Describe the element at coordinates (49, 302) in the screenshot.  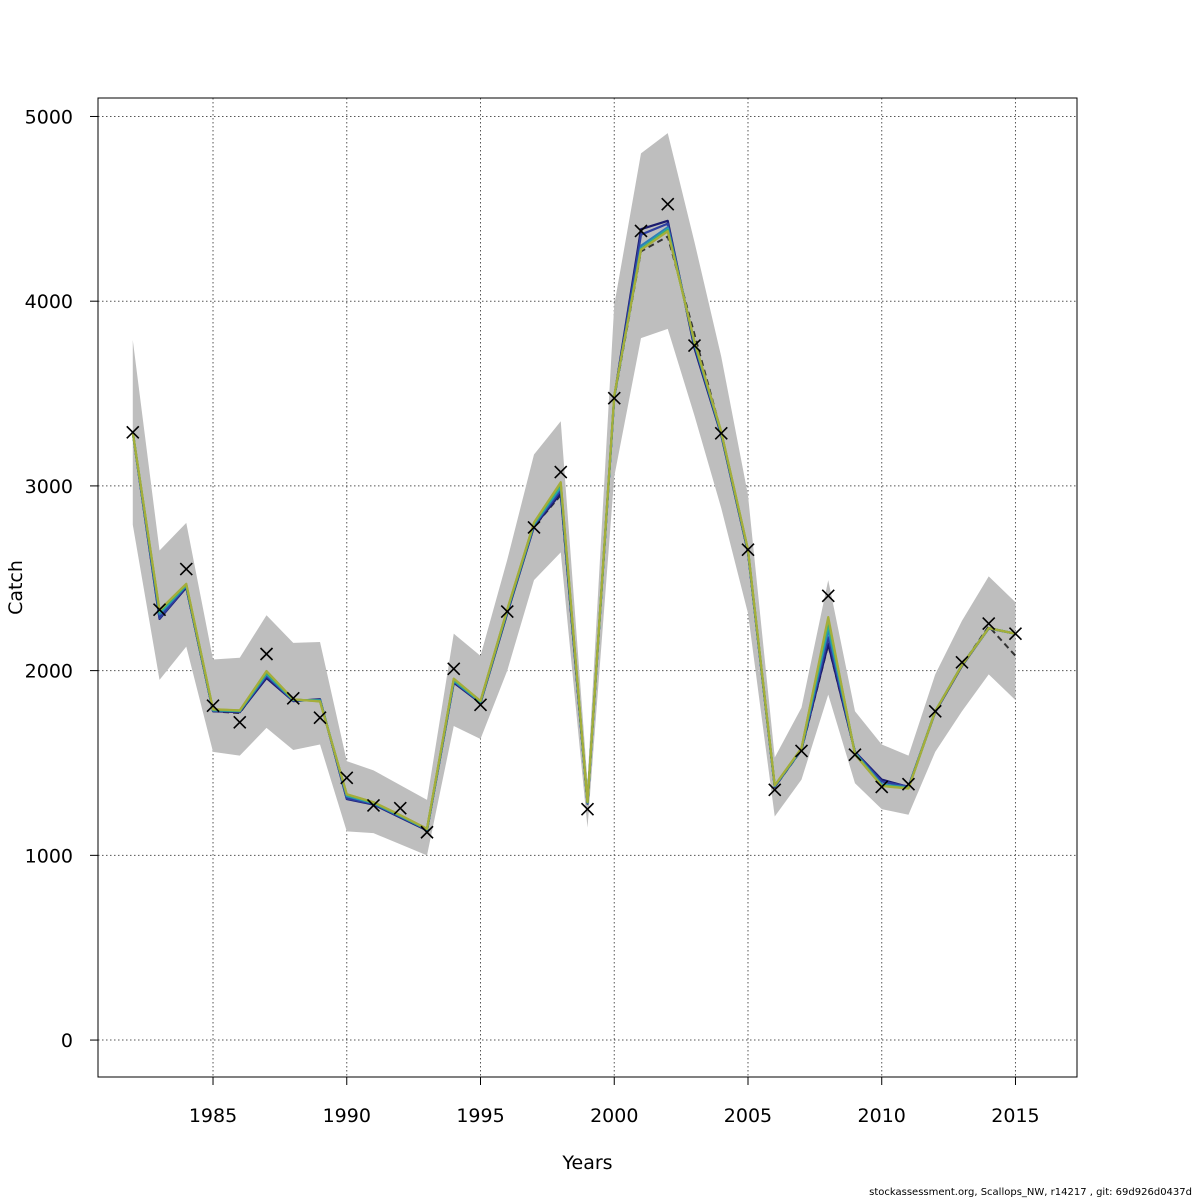
I see `y-tick-label: 4000` at that location.